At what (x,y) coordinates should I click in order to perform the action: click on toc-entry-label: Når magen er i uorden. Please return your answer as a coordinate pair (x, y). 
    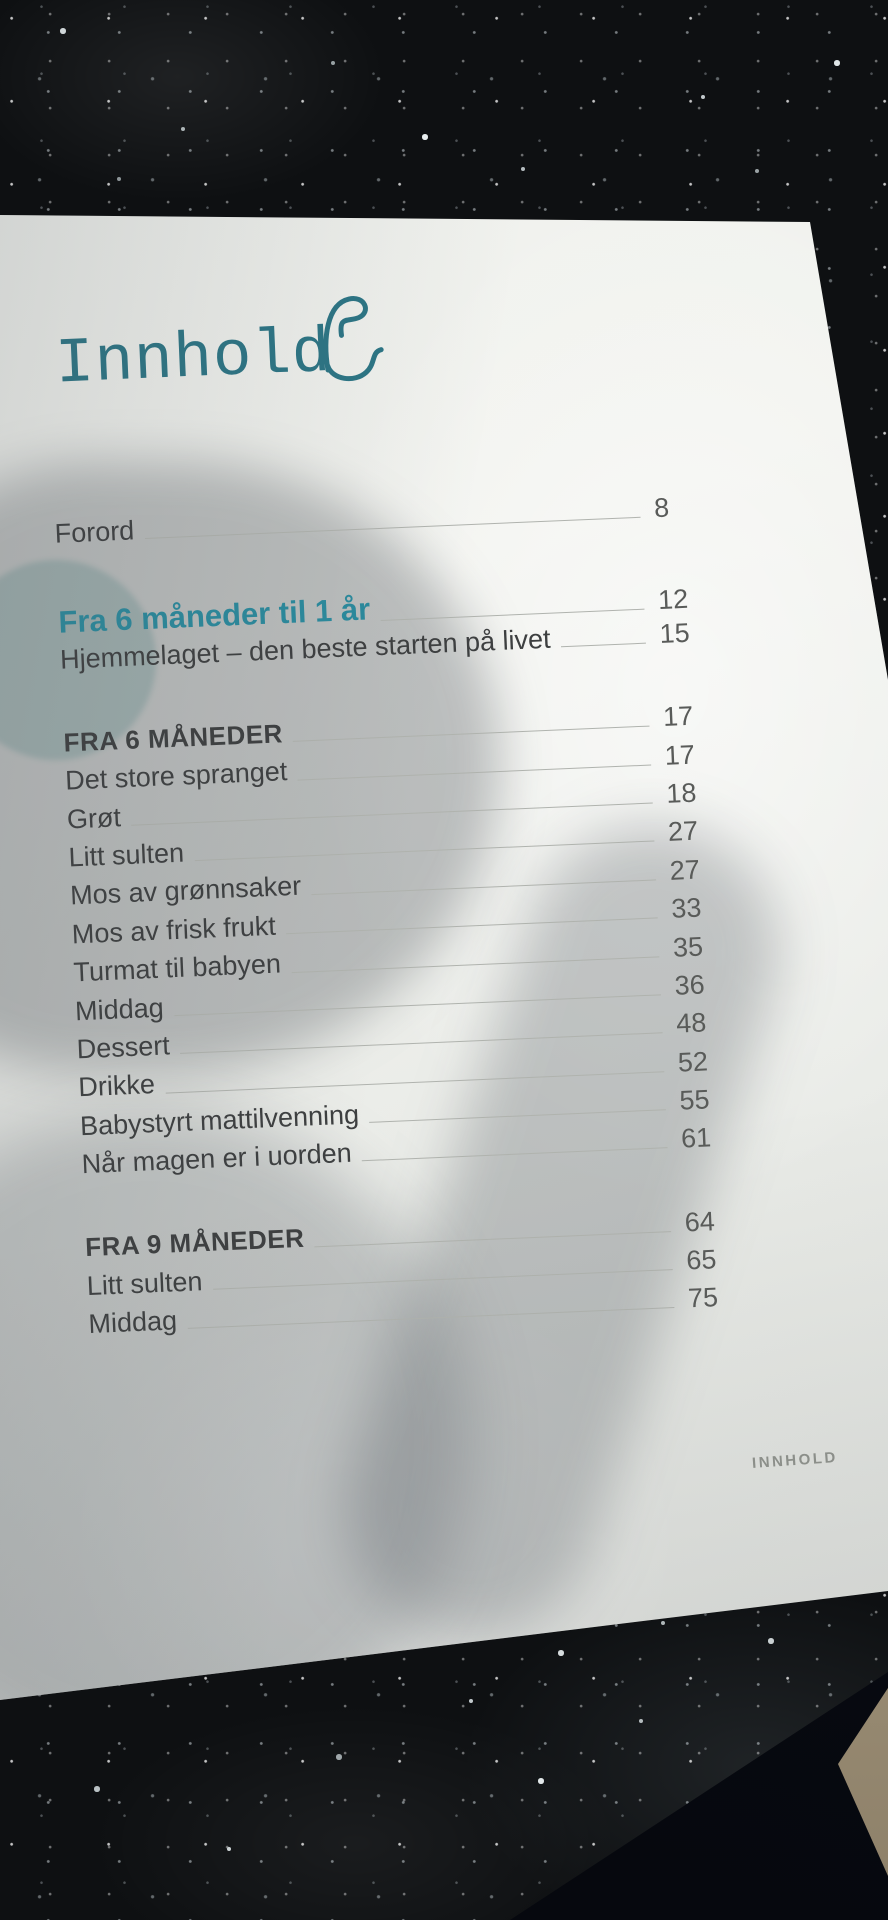
    Looking at the image, I should click on (217, 1158).